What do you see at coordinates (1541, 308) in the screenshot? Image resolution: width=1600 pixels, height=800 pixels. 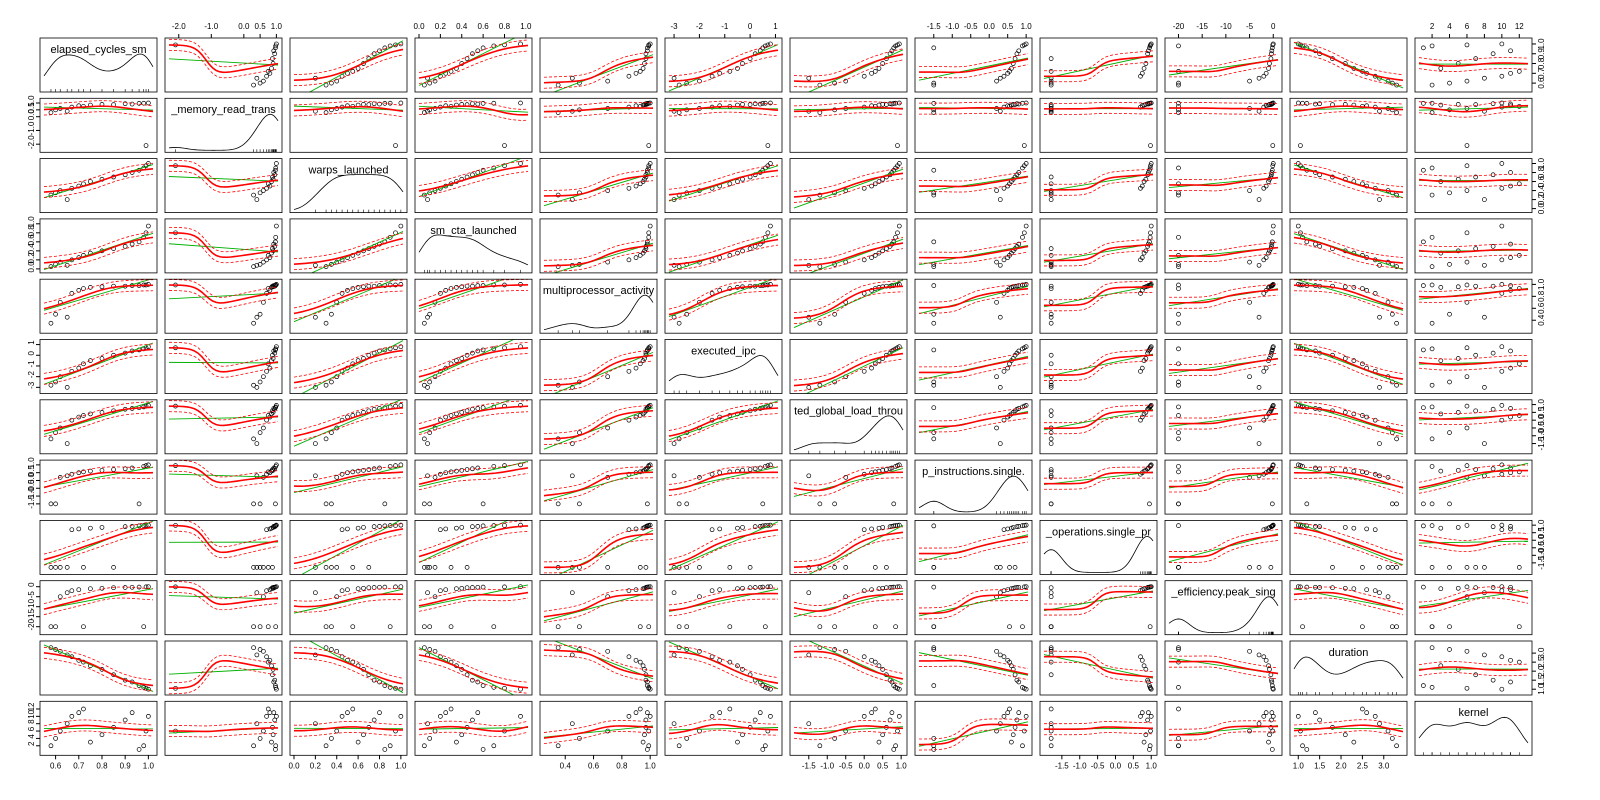 I see `y-tick-label: 0.6` at bounding box center [1541, 308].